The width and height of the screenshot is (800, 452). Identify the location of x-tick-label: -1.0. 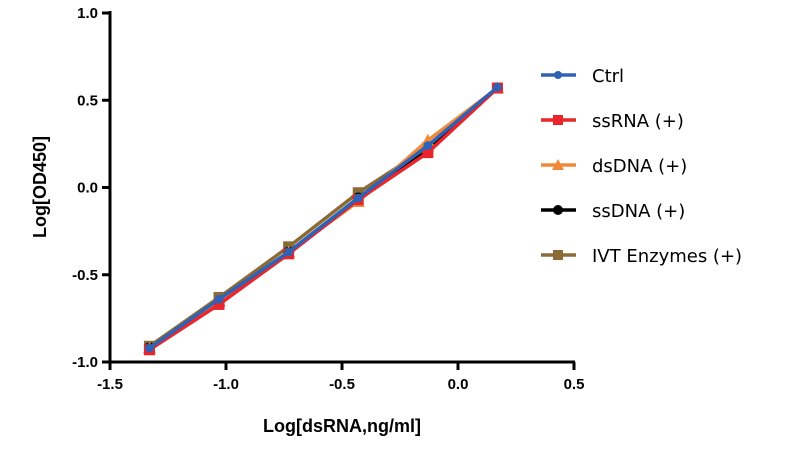
(226, 384).